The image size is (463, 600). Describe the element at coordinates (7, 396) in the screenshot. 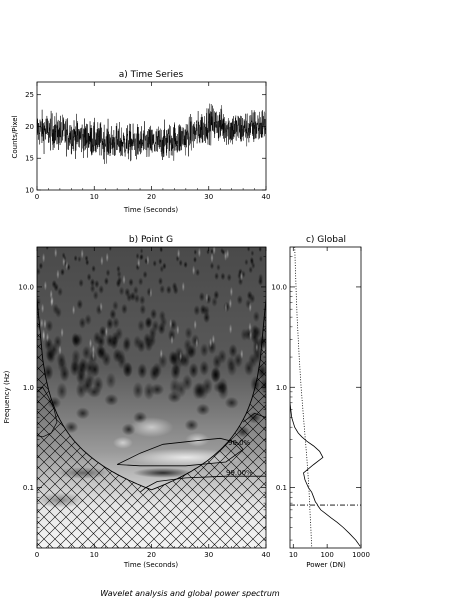

I see `wavelet-ylabel: Frequency (Hz)` at that location.